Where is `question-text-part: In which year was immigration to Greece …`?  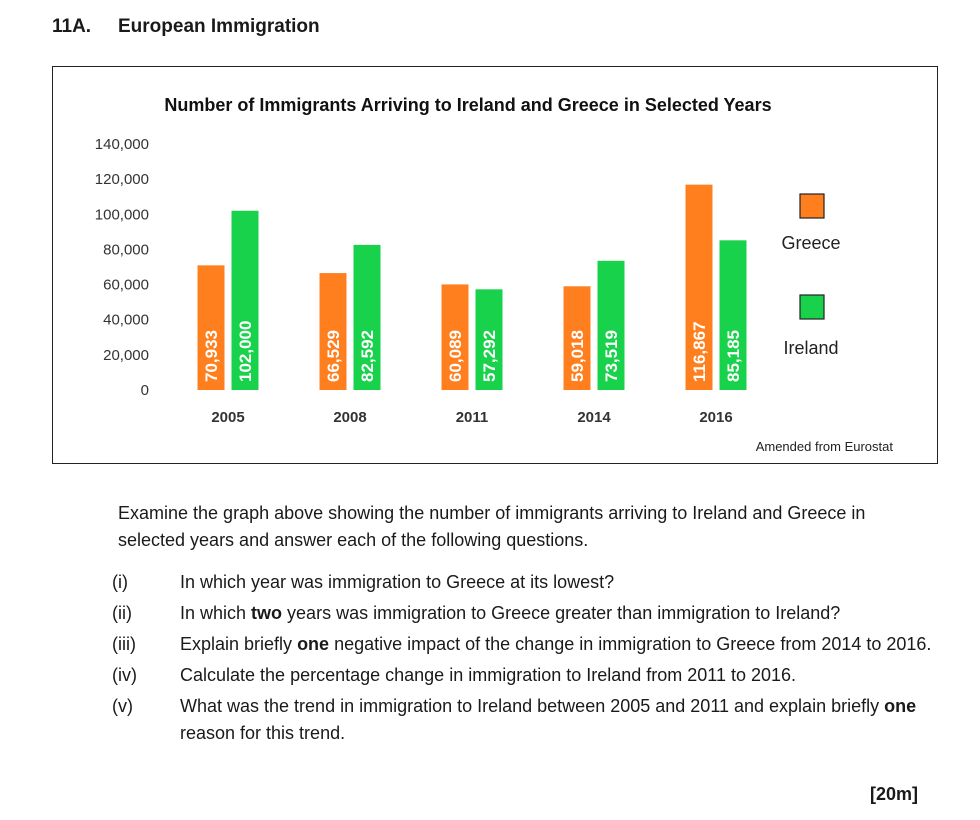
question-text-part: In which year was immigration to Greece … is located at coordinates (397, 582).